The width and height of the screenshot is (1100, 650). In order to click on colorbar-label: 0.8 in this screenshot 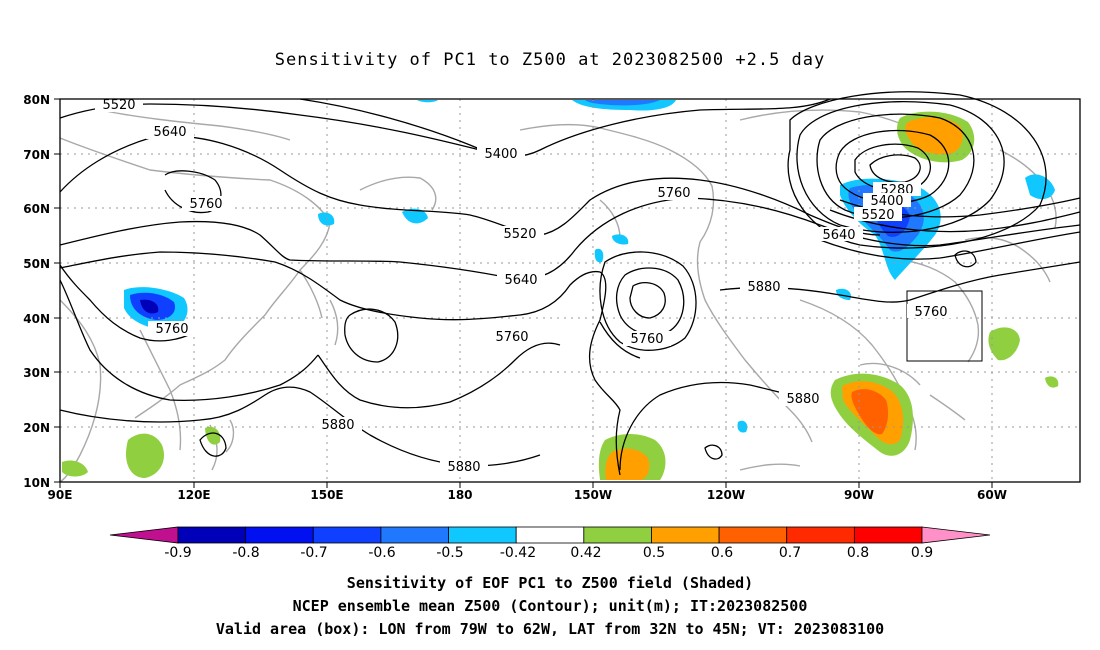, I will do `click(858, 553)`.